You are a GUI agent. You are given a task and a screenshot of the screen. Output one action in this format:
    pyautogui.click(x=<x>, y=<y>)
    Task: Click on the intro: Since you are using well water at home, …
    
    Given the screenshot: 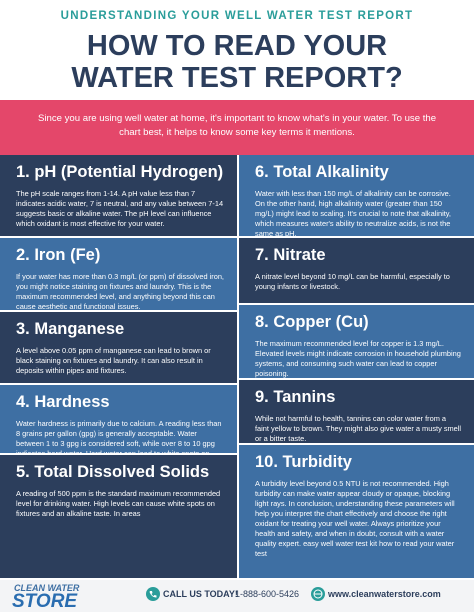 What is the action you would take?
    pyautogui.click(x=237, y=127)
    